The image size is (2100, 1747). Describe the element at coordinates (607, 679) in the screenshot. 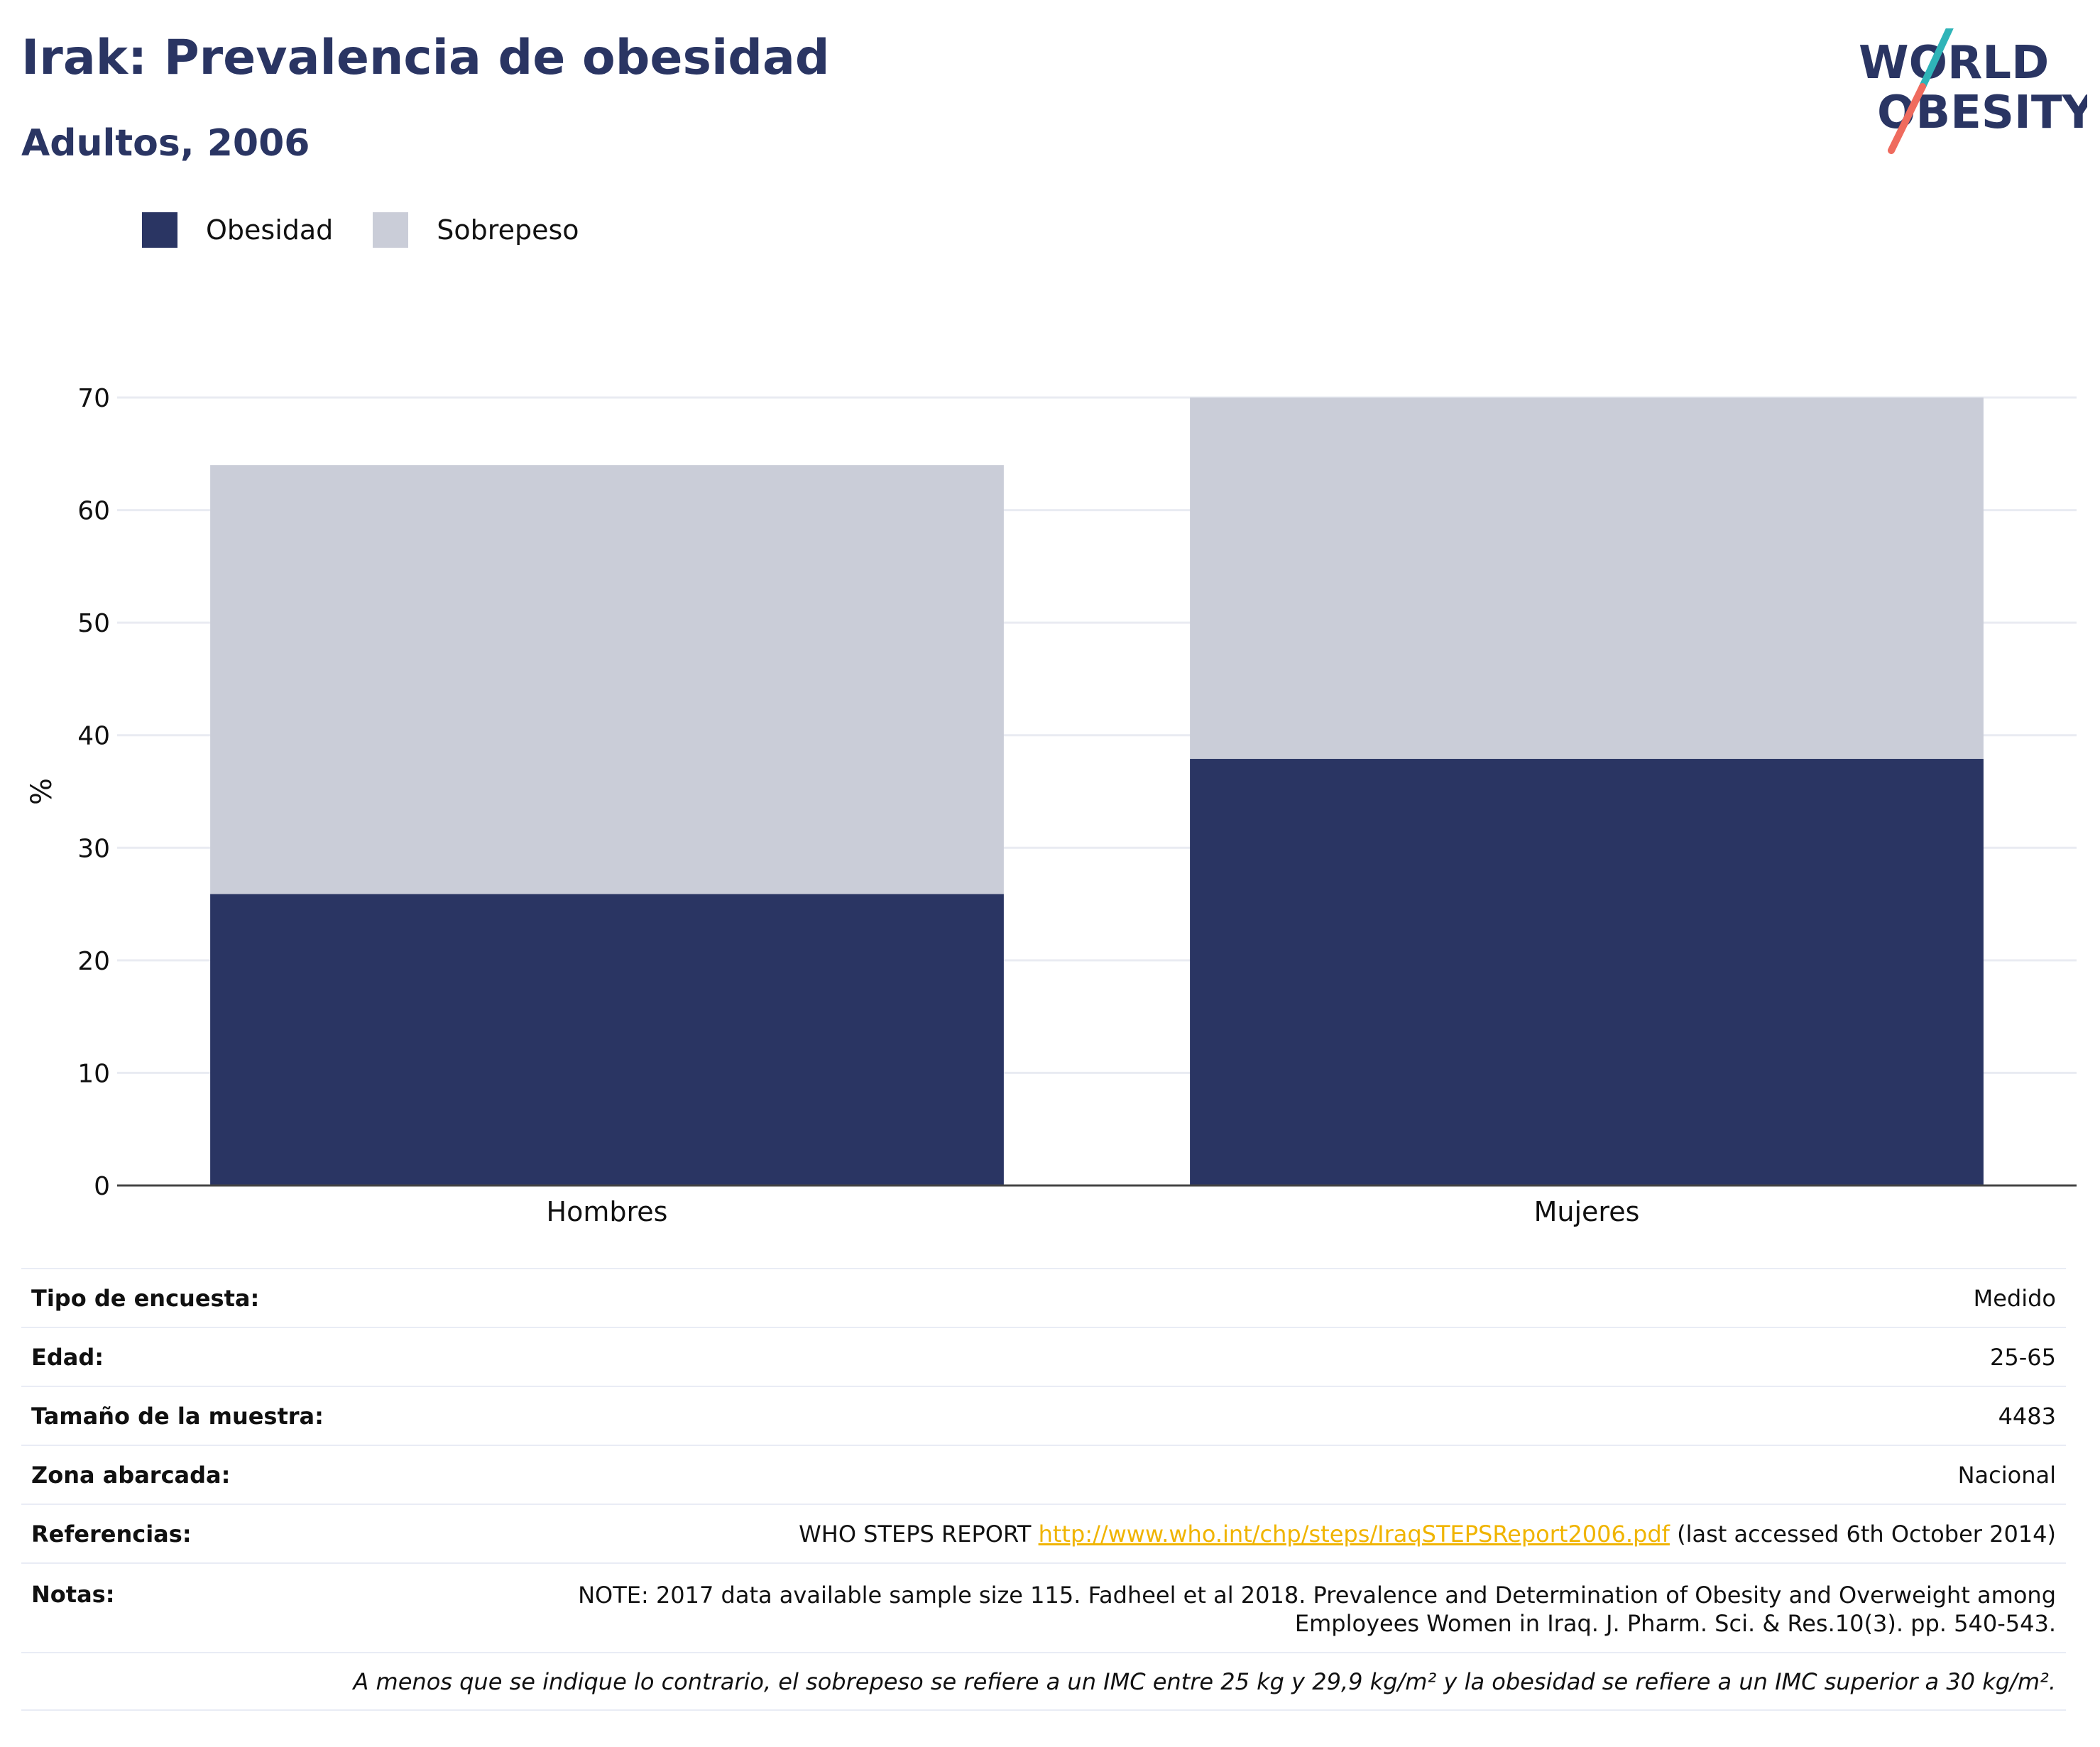

I see `bar-sobrepeso-hombres` at that location.